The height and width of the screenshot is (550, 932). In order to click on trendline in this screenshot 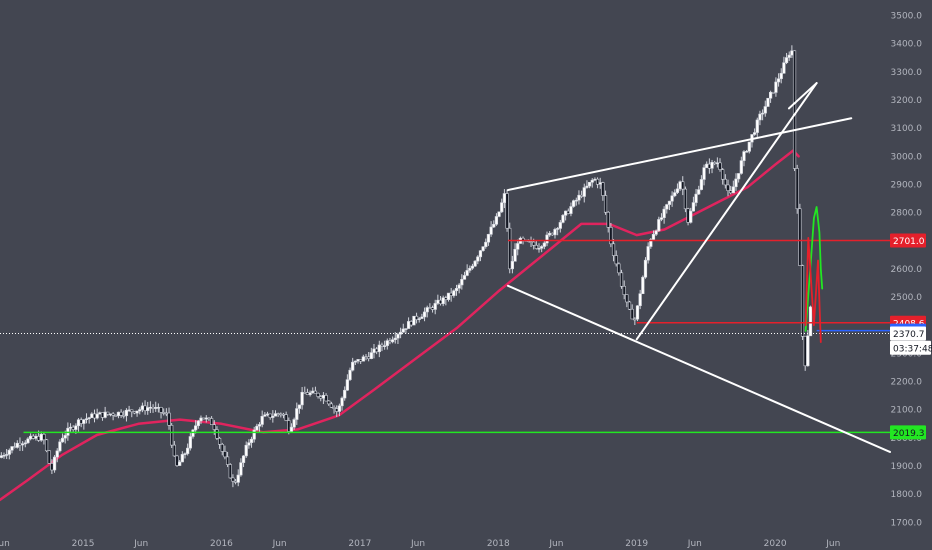, I will do `click(726, 211)`.